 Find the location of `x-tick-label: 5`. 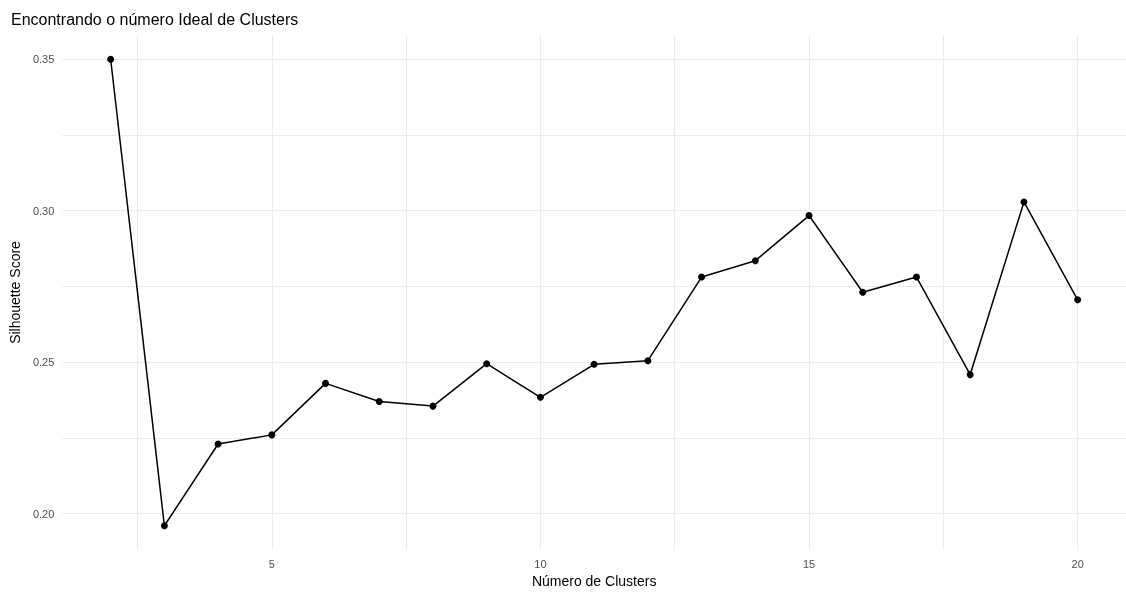

x-tick-label: 5 is located at coordinates (271, 563).